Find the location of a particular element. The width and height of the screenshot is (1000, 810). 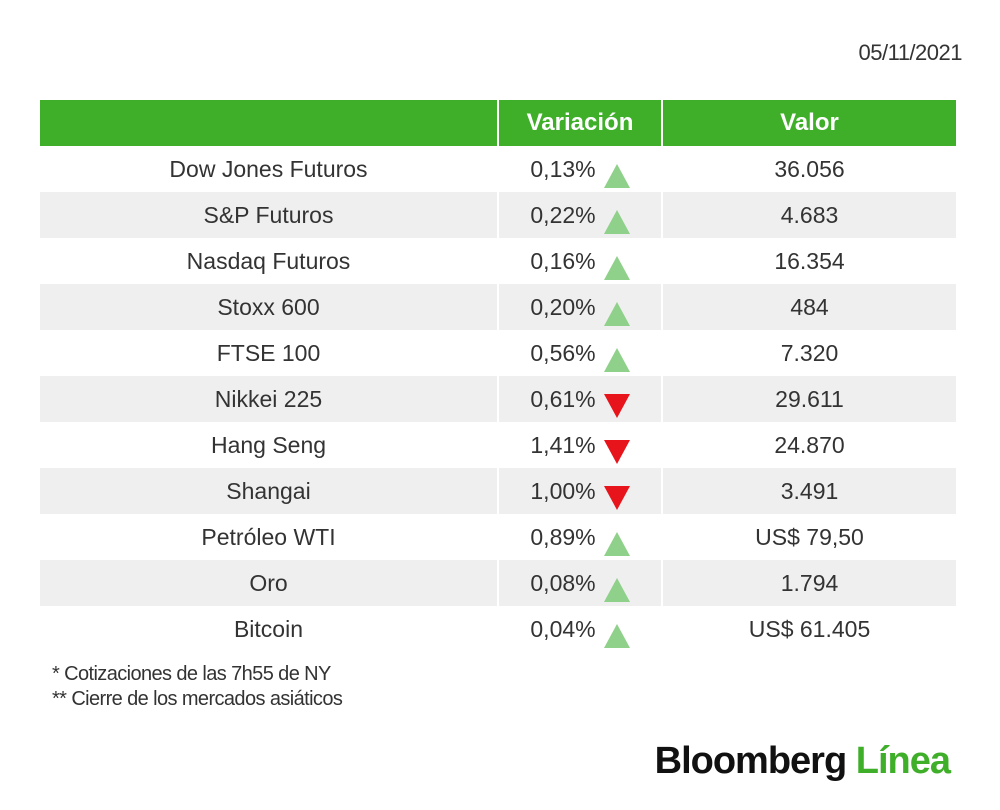

table-header: Variación Valor is located at coordinates (498, 123).